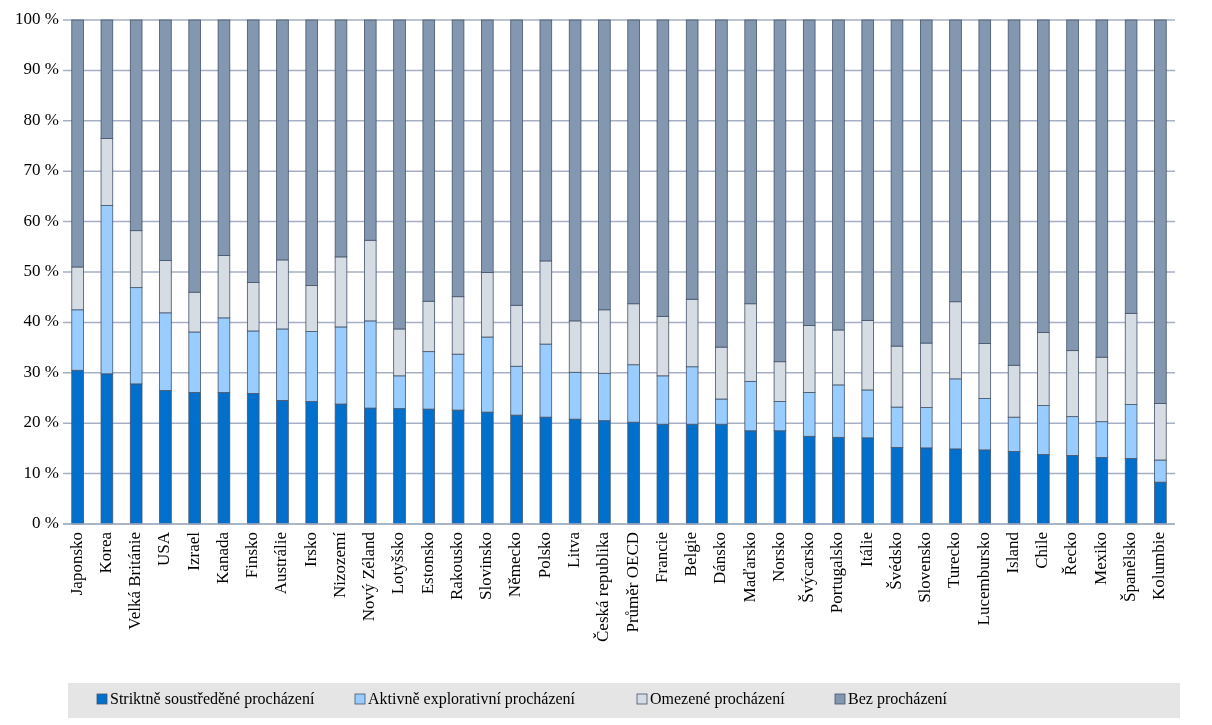  What do you see at coordinates (41, 371) in the screenshot?
I see `y-tick-label: 30 %` at bounding box center [41, 371].